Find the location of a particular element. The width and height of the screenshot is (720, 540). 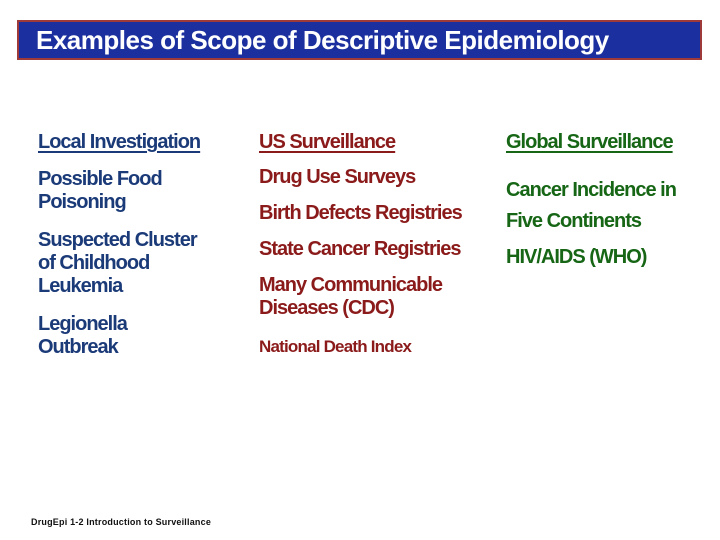

list-item: National Death Index is located at coordinates (335, 346).